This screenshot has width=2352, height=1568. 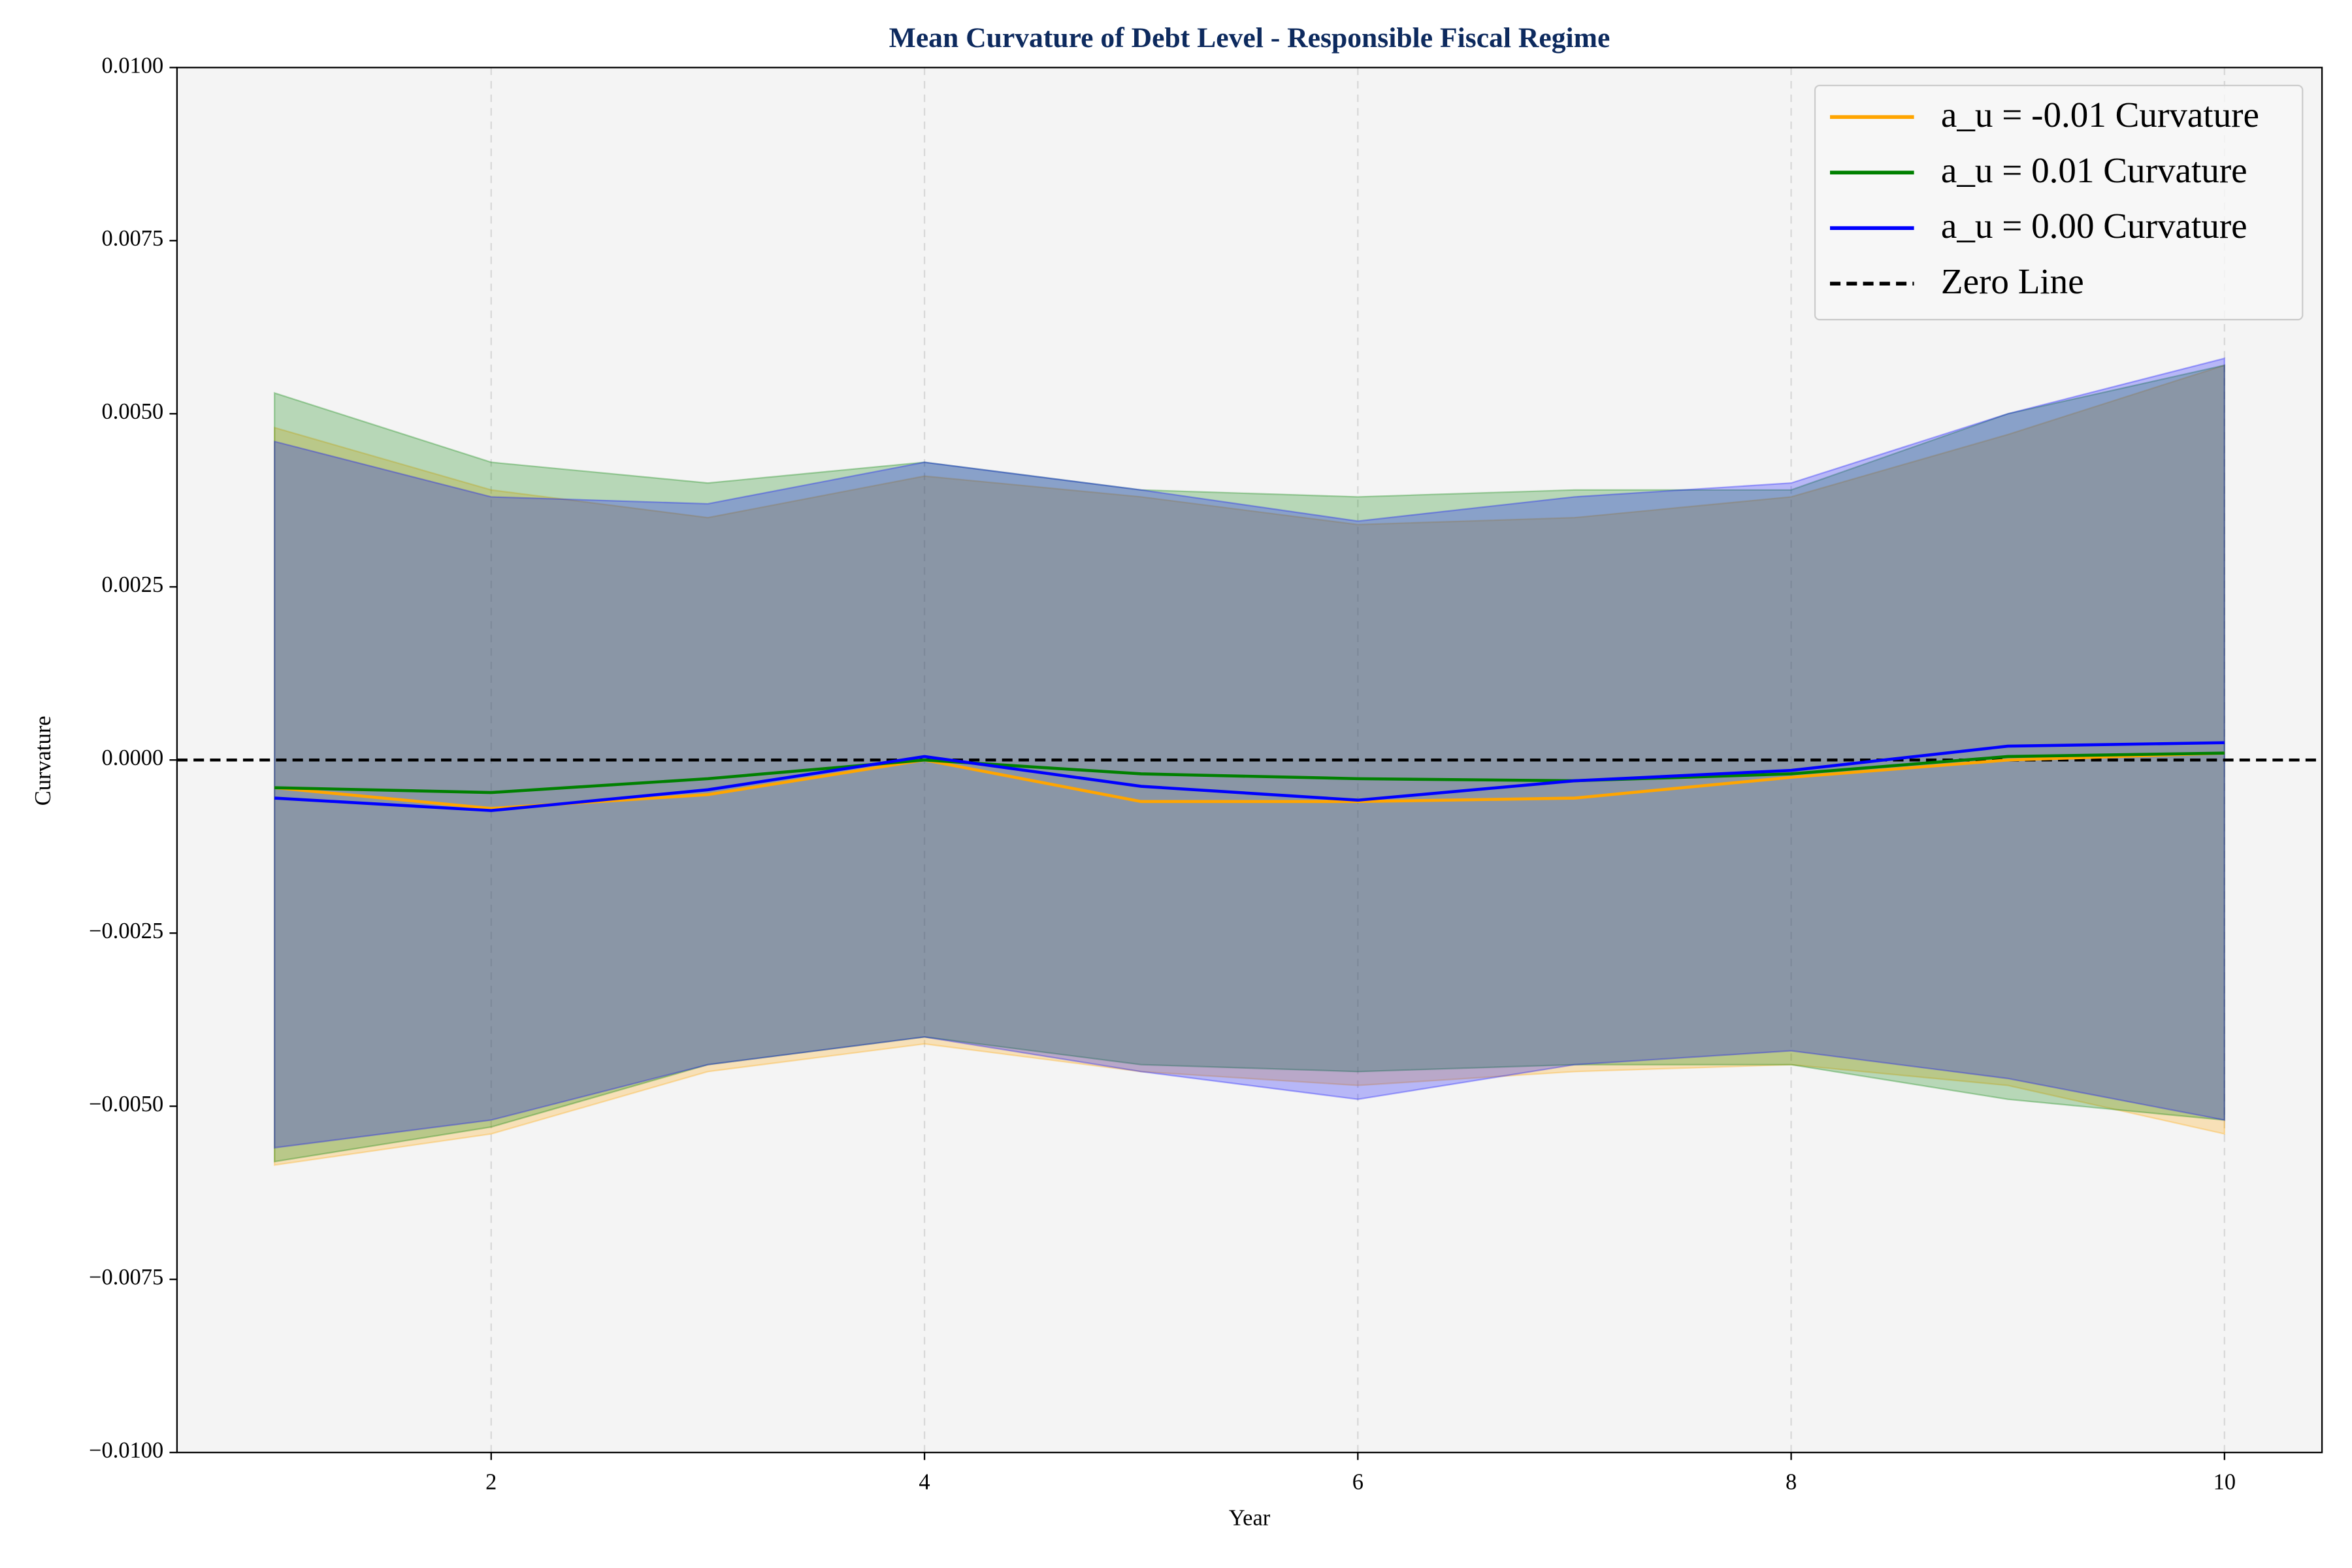 I want to click on y-tick-label: 0.0050, so click(x=133, y=411).